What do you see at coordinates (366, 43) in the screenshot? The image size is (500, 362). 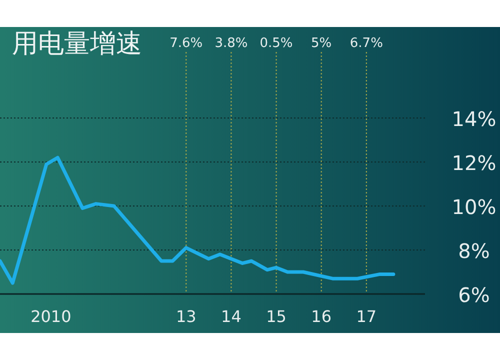 I see `annotation: 6.7%` at bounding box center [366, 43].